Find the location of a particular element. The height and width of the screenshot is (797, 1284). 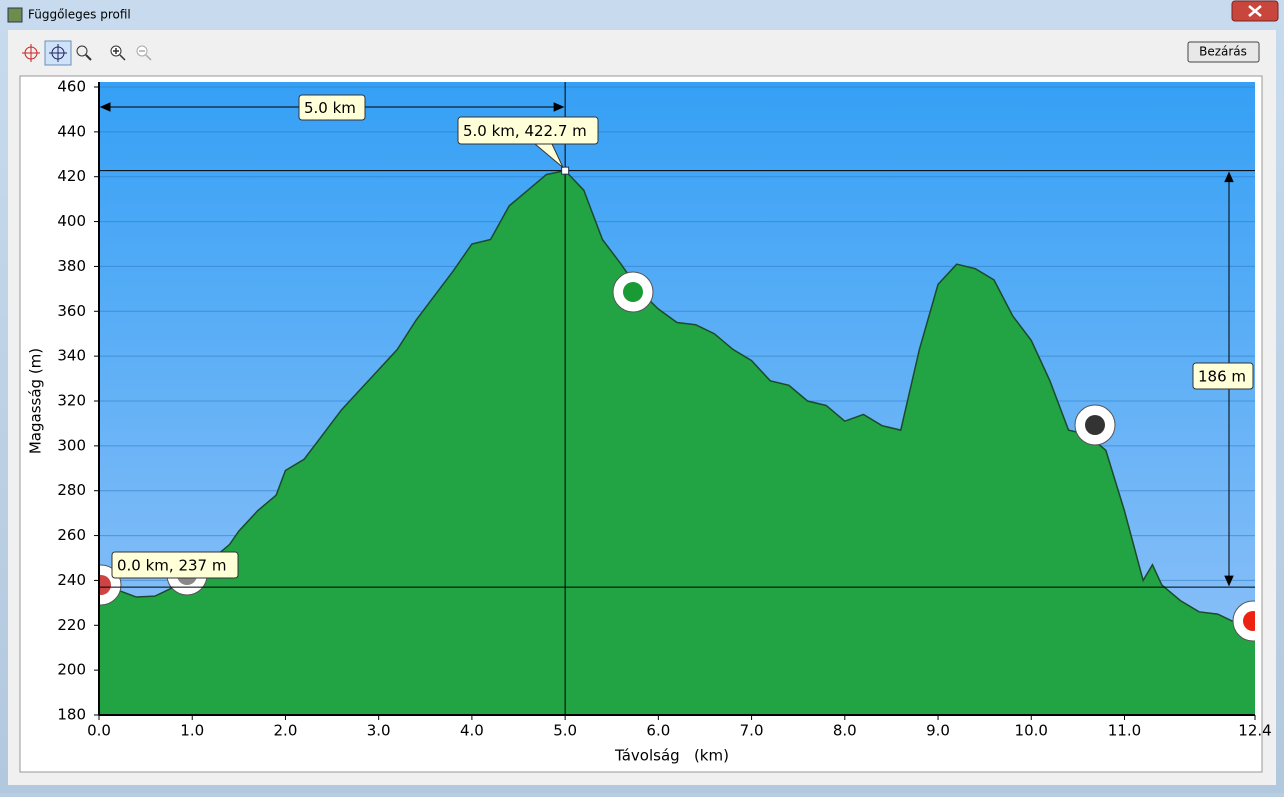

measure-icon is located at coordinates (58, 53).